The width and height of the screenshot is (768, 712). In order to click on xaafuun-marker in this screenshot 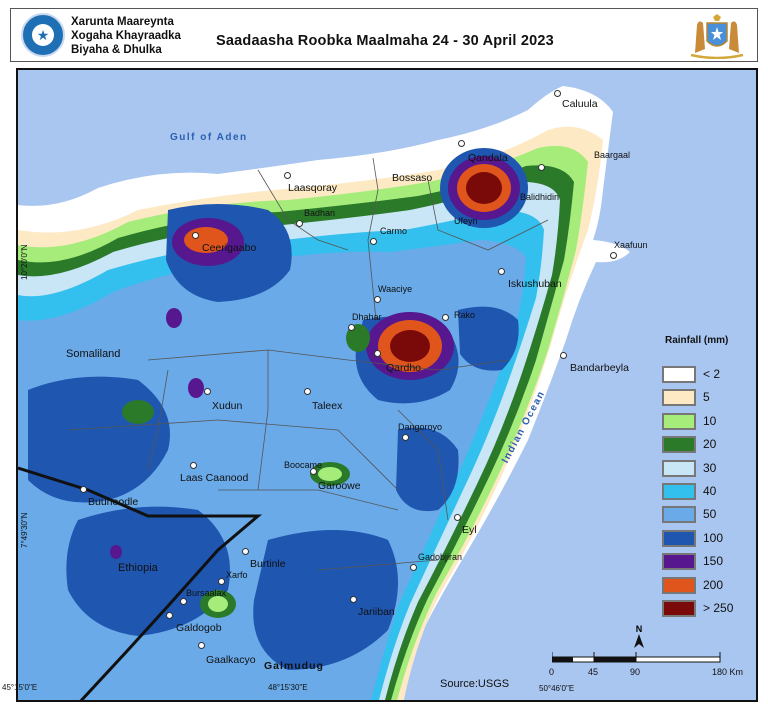, I will do `click(613, 255)`.